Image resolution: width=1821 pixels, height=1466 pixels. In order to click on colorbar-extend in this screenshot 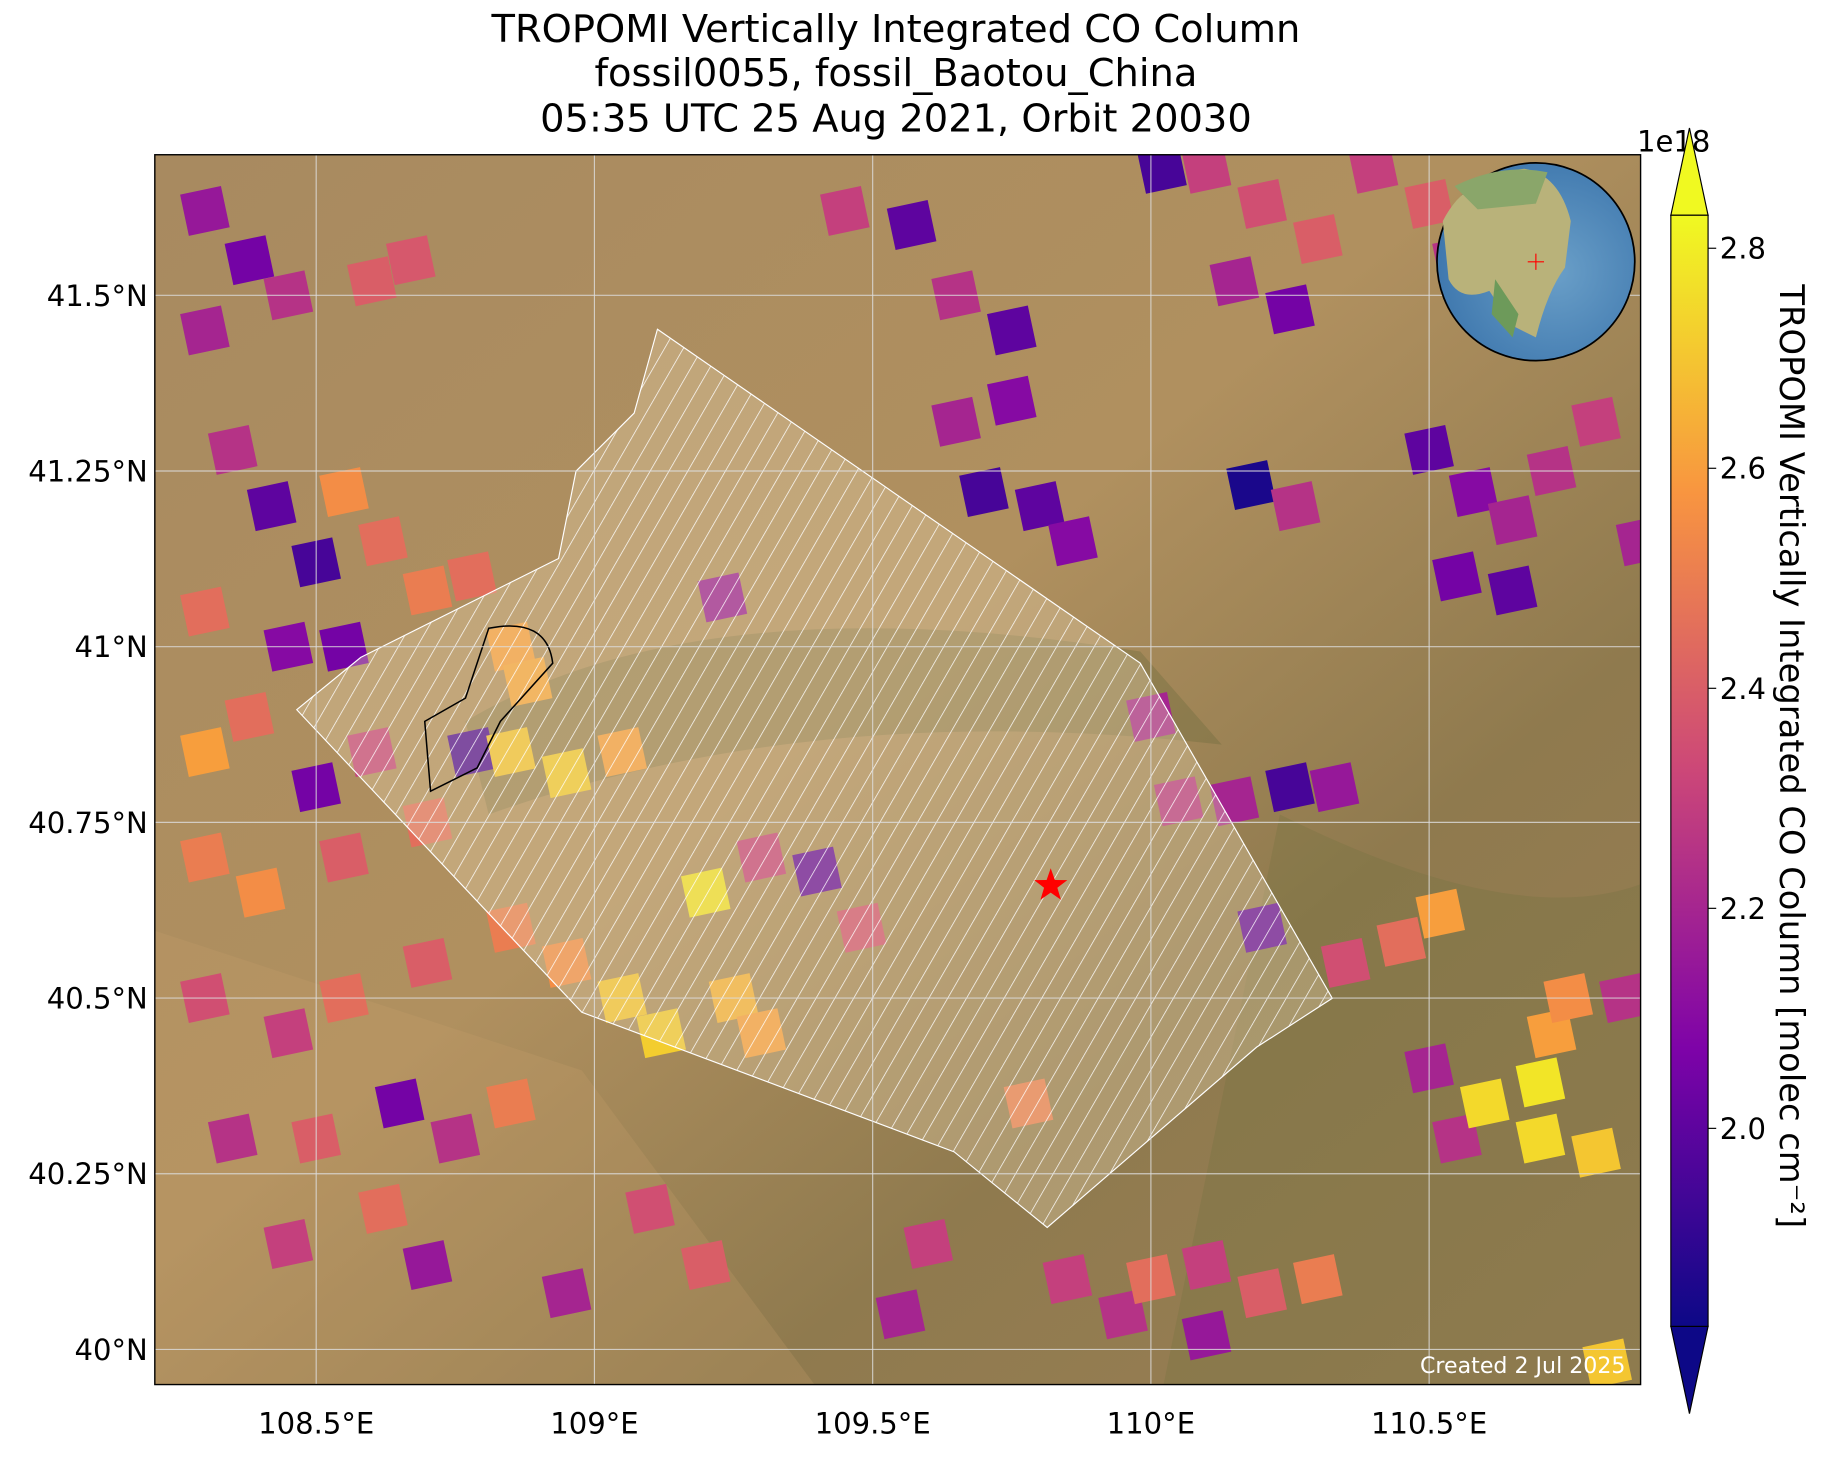, I will do `click(1689, 1369)`.